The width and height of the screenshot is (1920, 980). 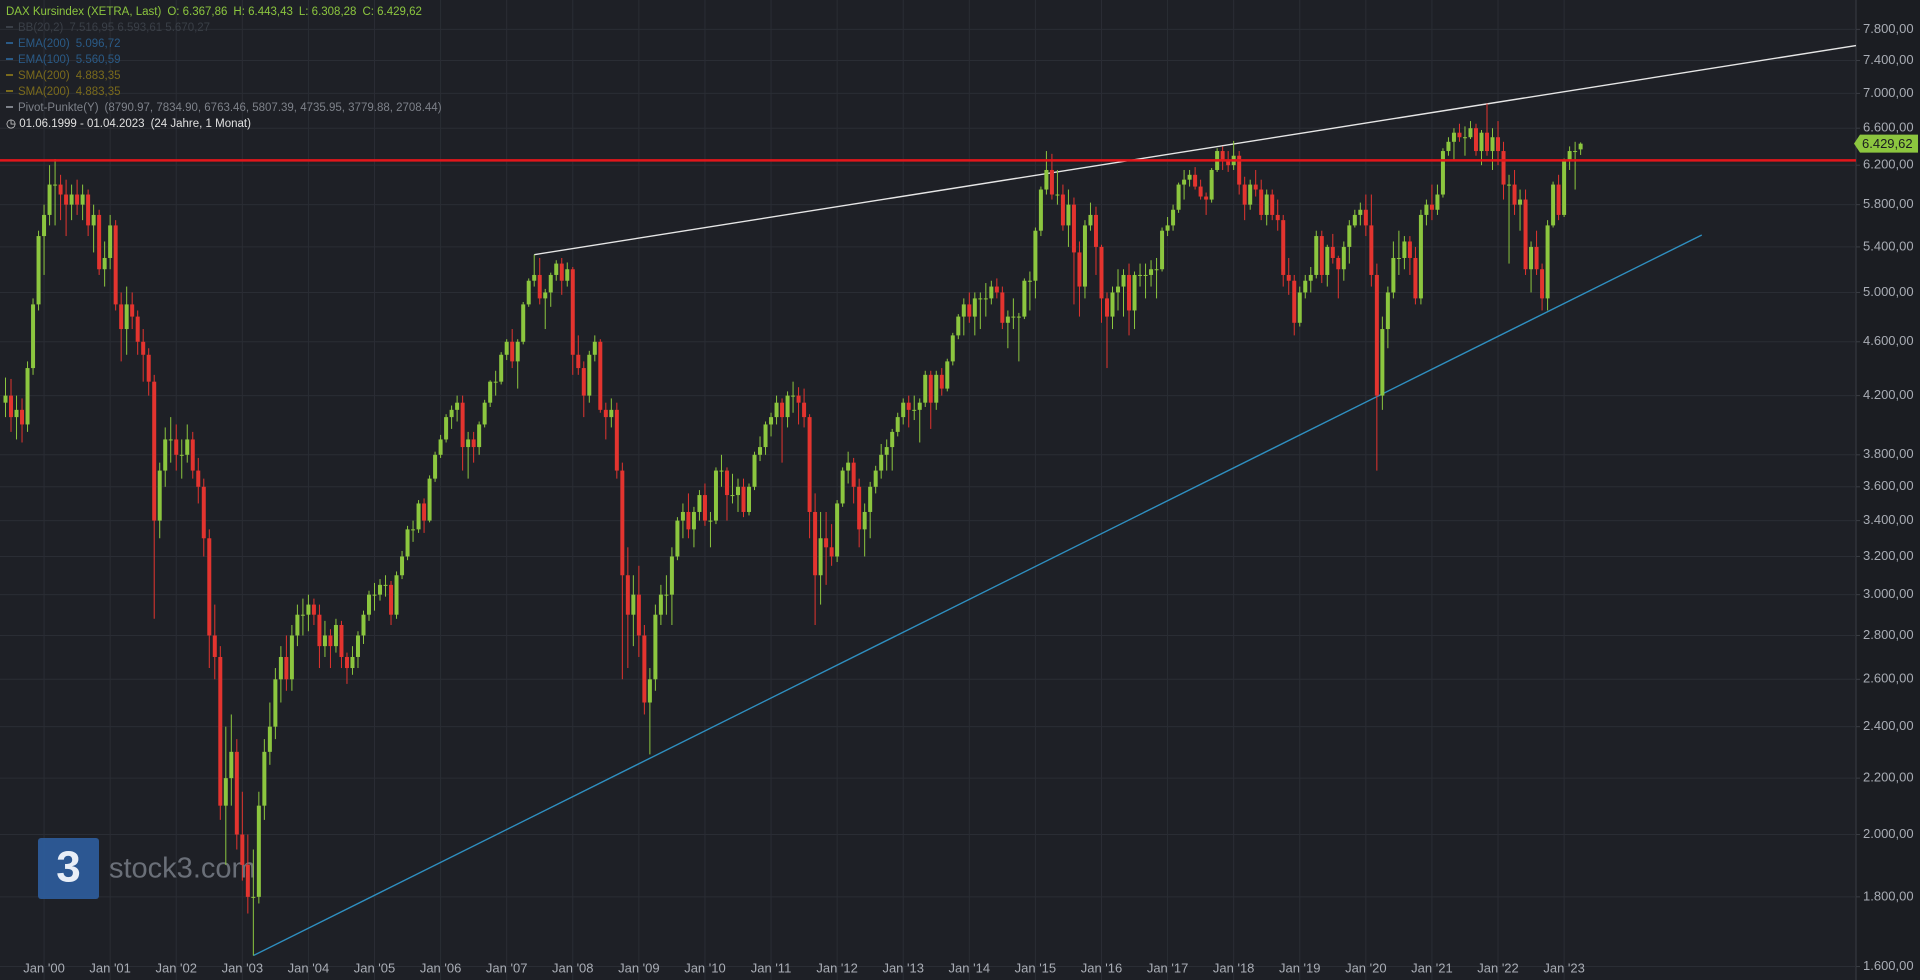 I want to click on indicator-swatch, so click(x=9, y=107).